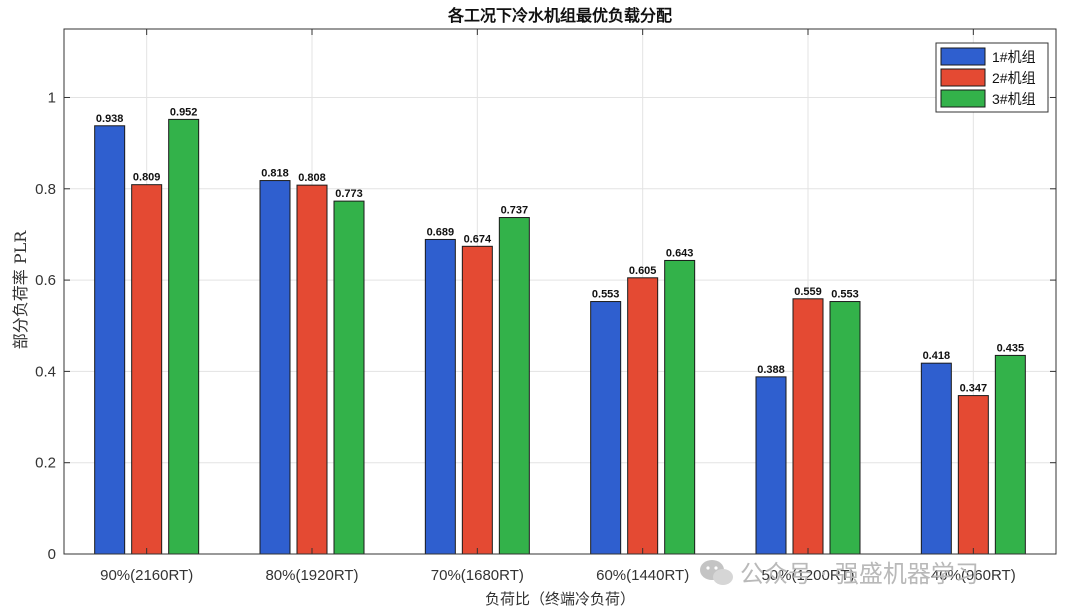 Image resolution: width=1080 pixels, height=616 pixels. What do you see at coordinates (1014, 57) in the screenshot?
I see `legend-entry: 1#机组` at bounding box center [1014, 57].